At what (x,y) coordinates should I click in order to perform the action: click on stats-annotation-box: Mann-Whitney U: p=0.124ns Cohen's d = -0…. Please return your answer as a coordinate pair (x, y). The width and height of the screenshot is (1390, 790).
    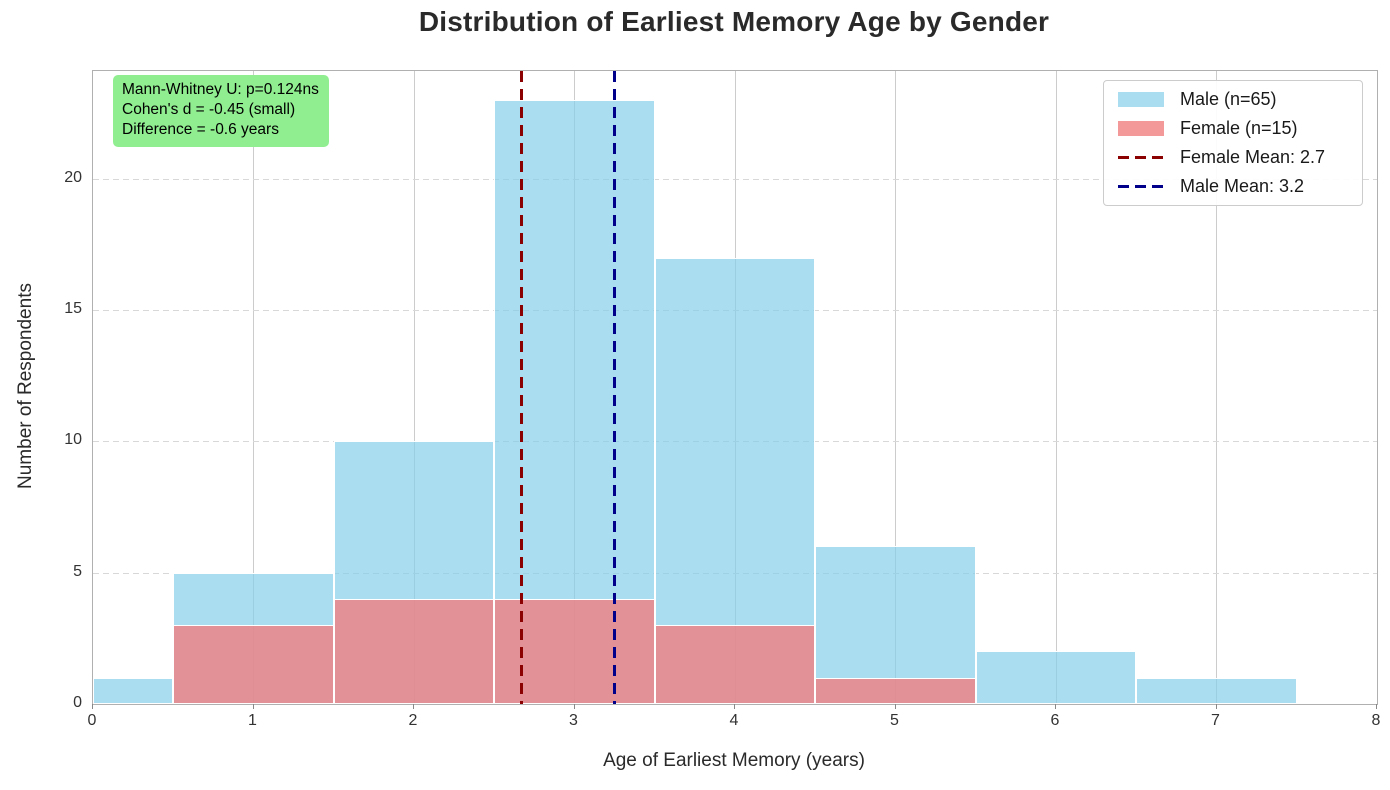
    Looking at the image, I should click on (221, 111).